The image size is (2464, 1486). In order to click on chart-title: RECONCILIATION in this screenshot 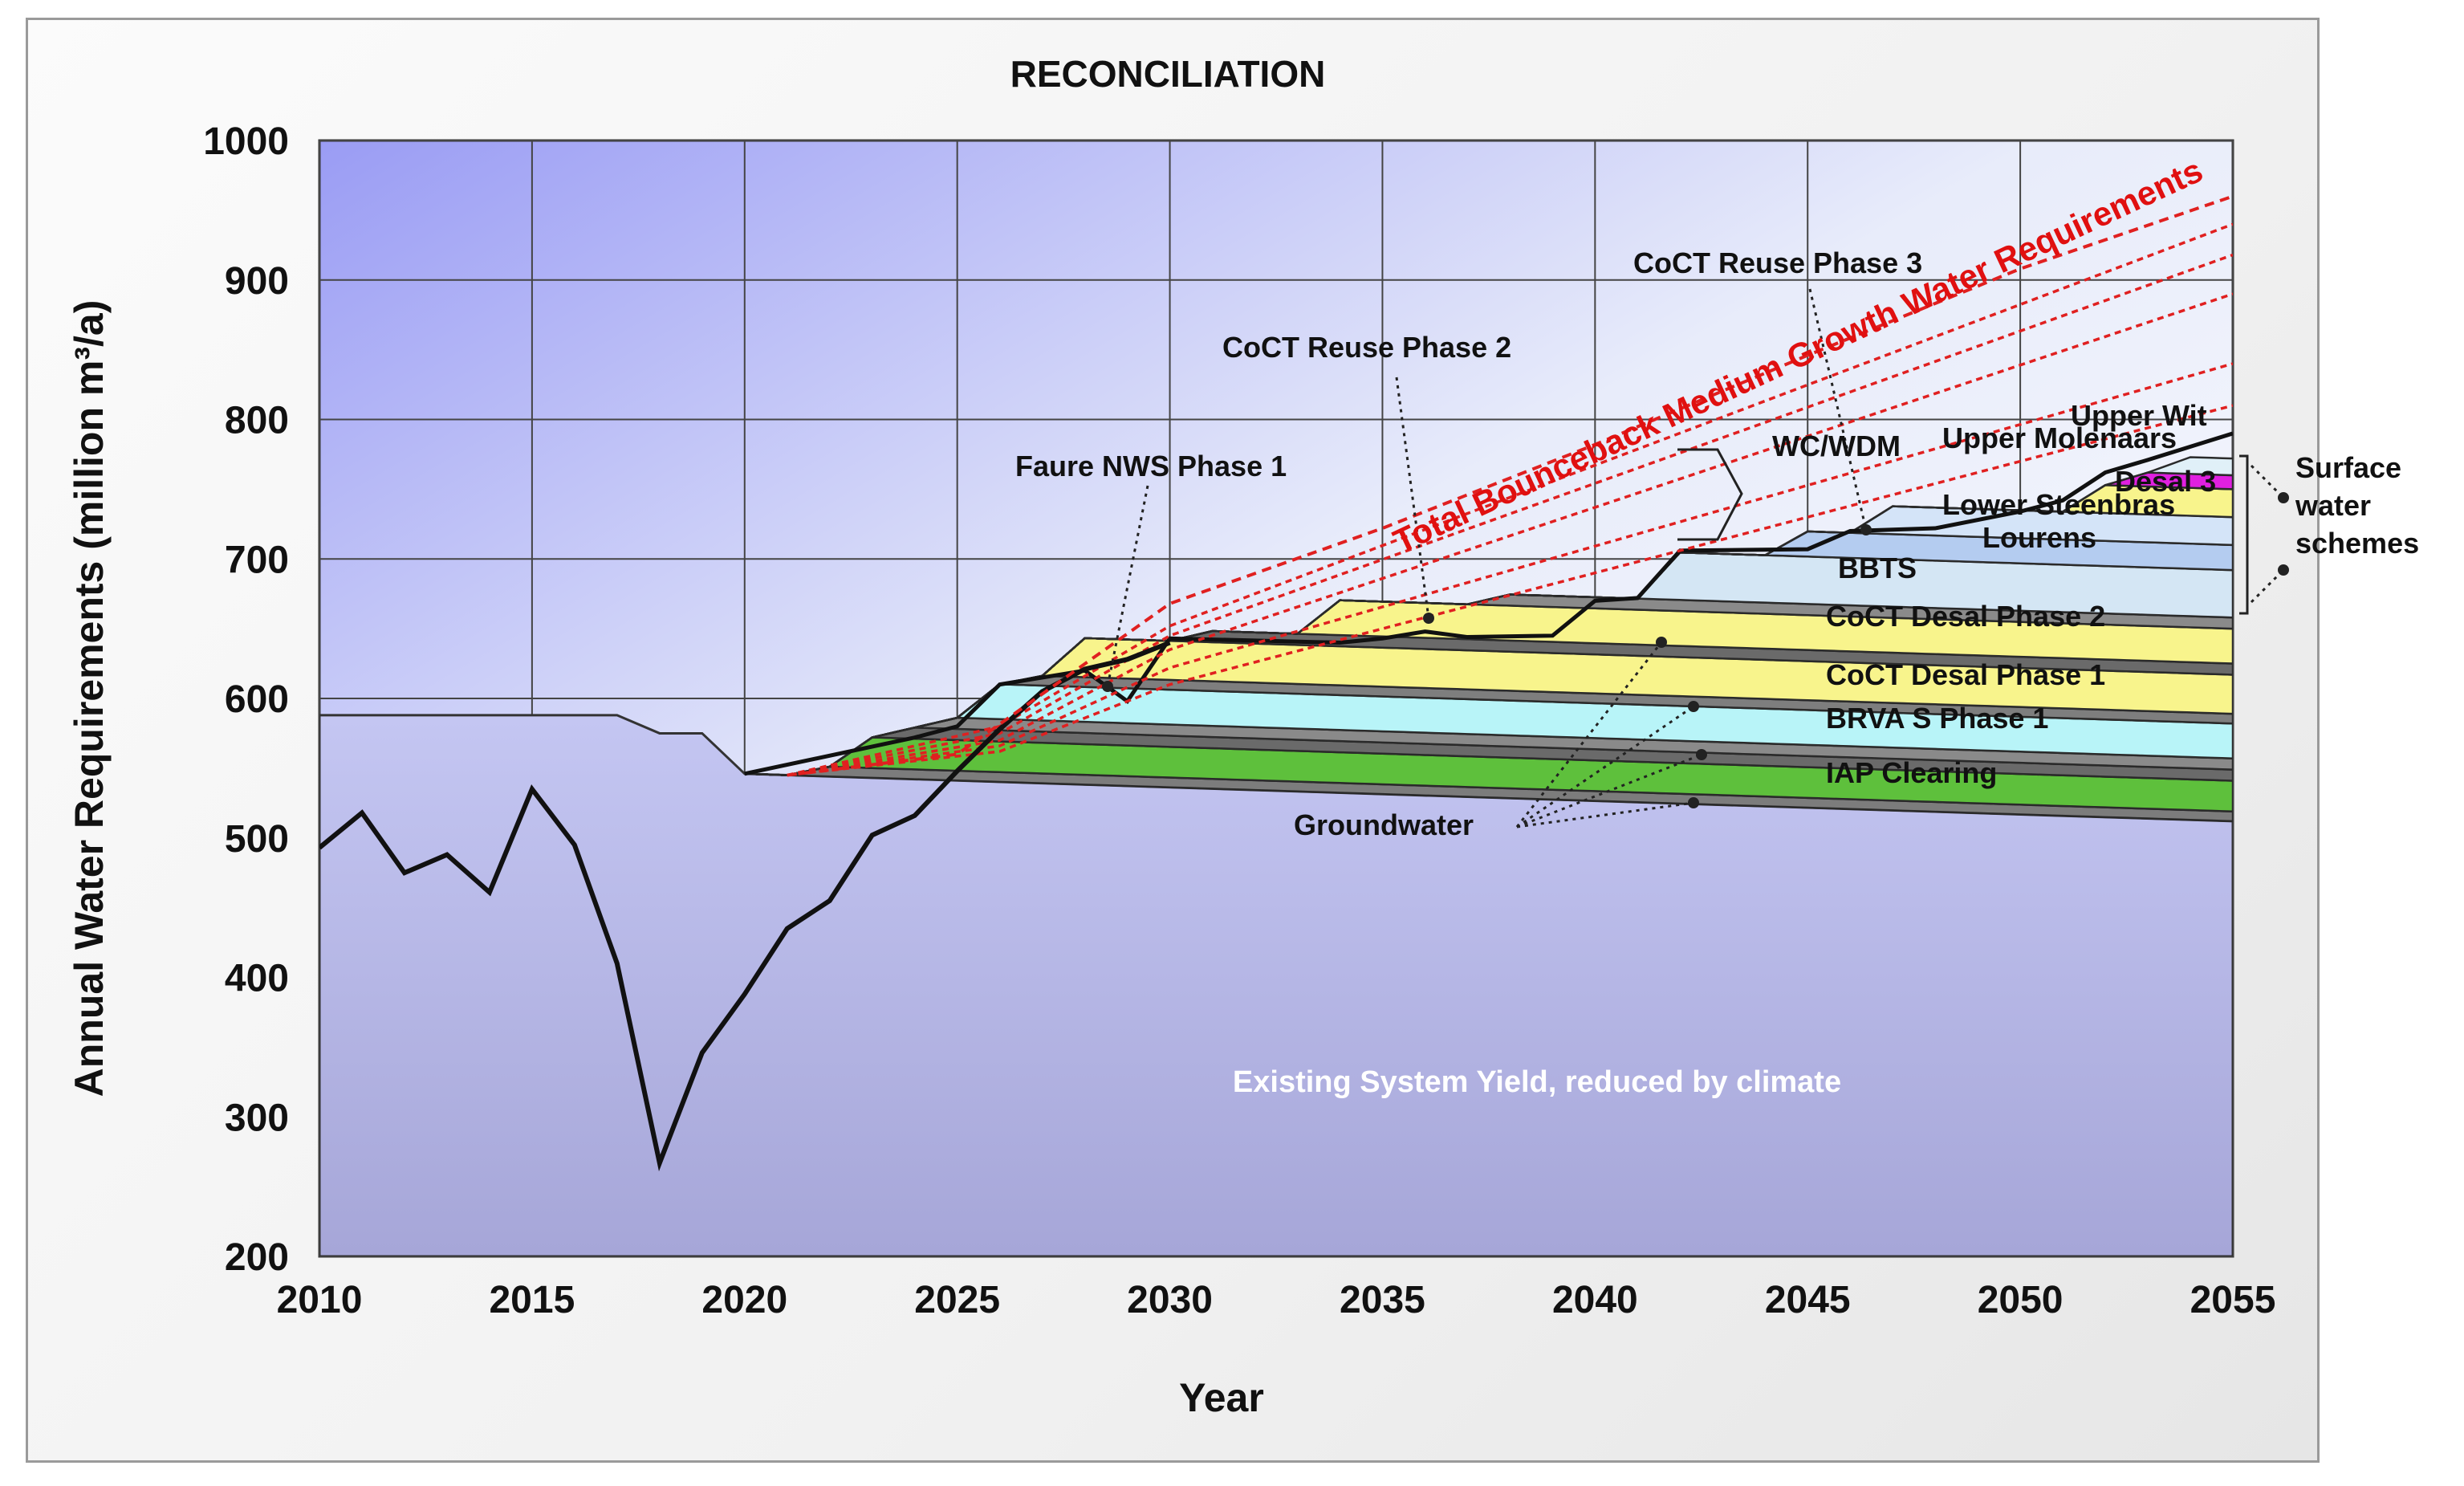, I will do `click(1168, 74)`.